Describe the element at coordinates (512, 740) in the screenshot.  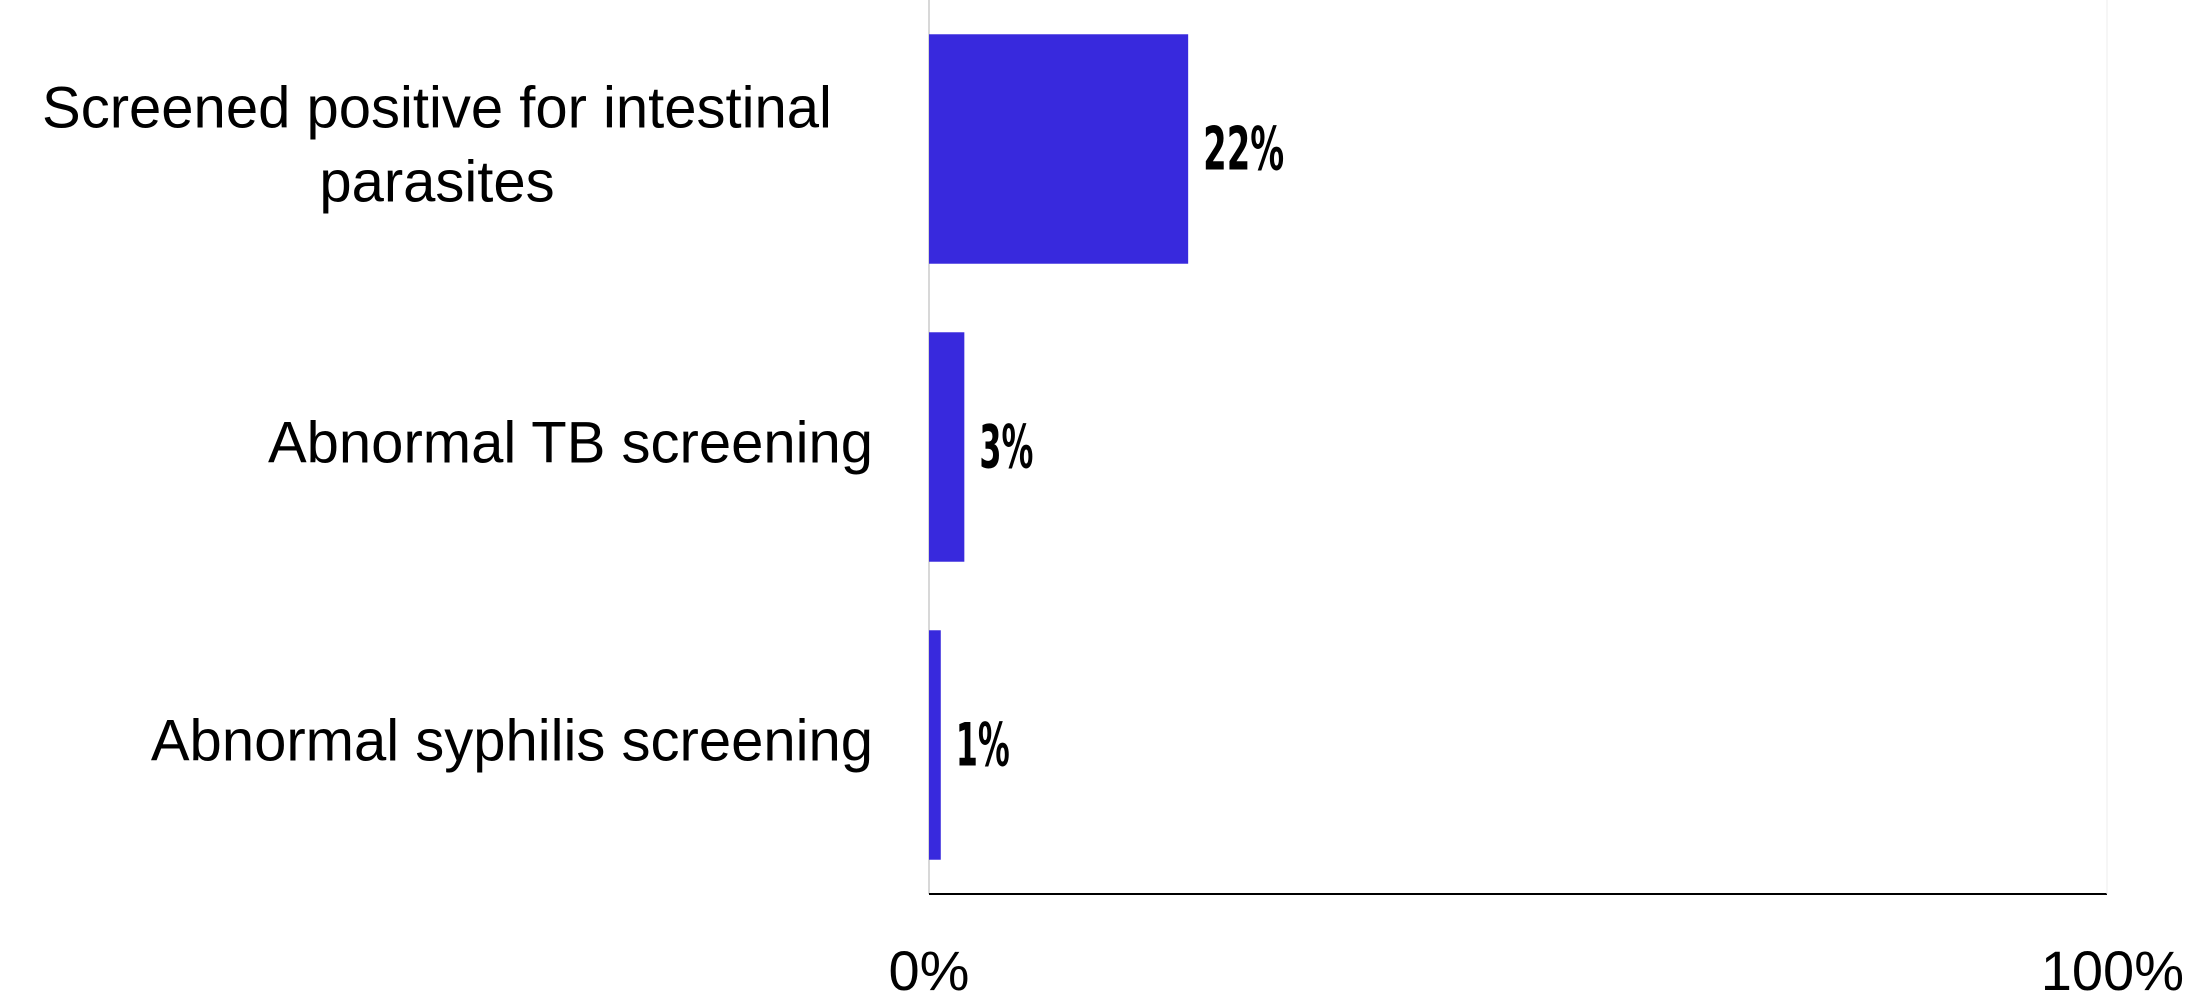
I see `category-label: Abnormal syphilis screening` at that location.